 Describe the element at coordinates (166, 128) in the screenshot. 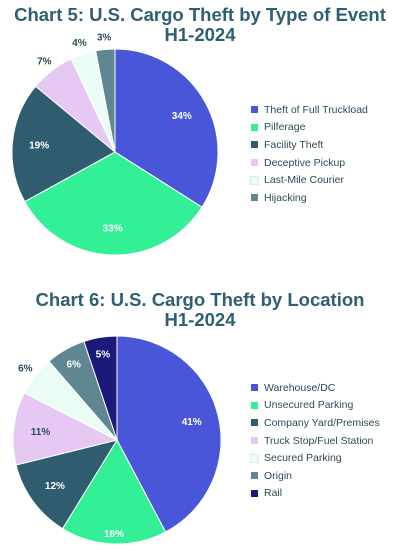

I see `pie-slice-theft-of-full-truckload` at that location.